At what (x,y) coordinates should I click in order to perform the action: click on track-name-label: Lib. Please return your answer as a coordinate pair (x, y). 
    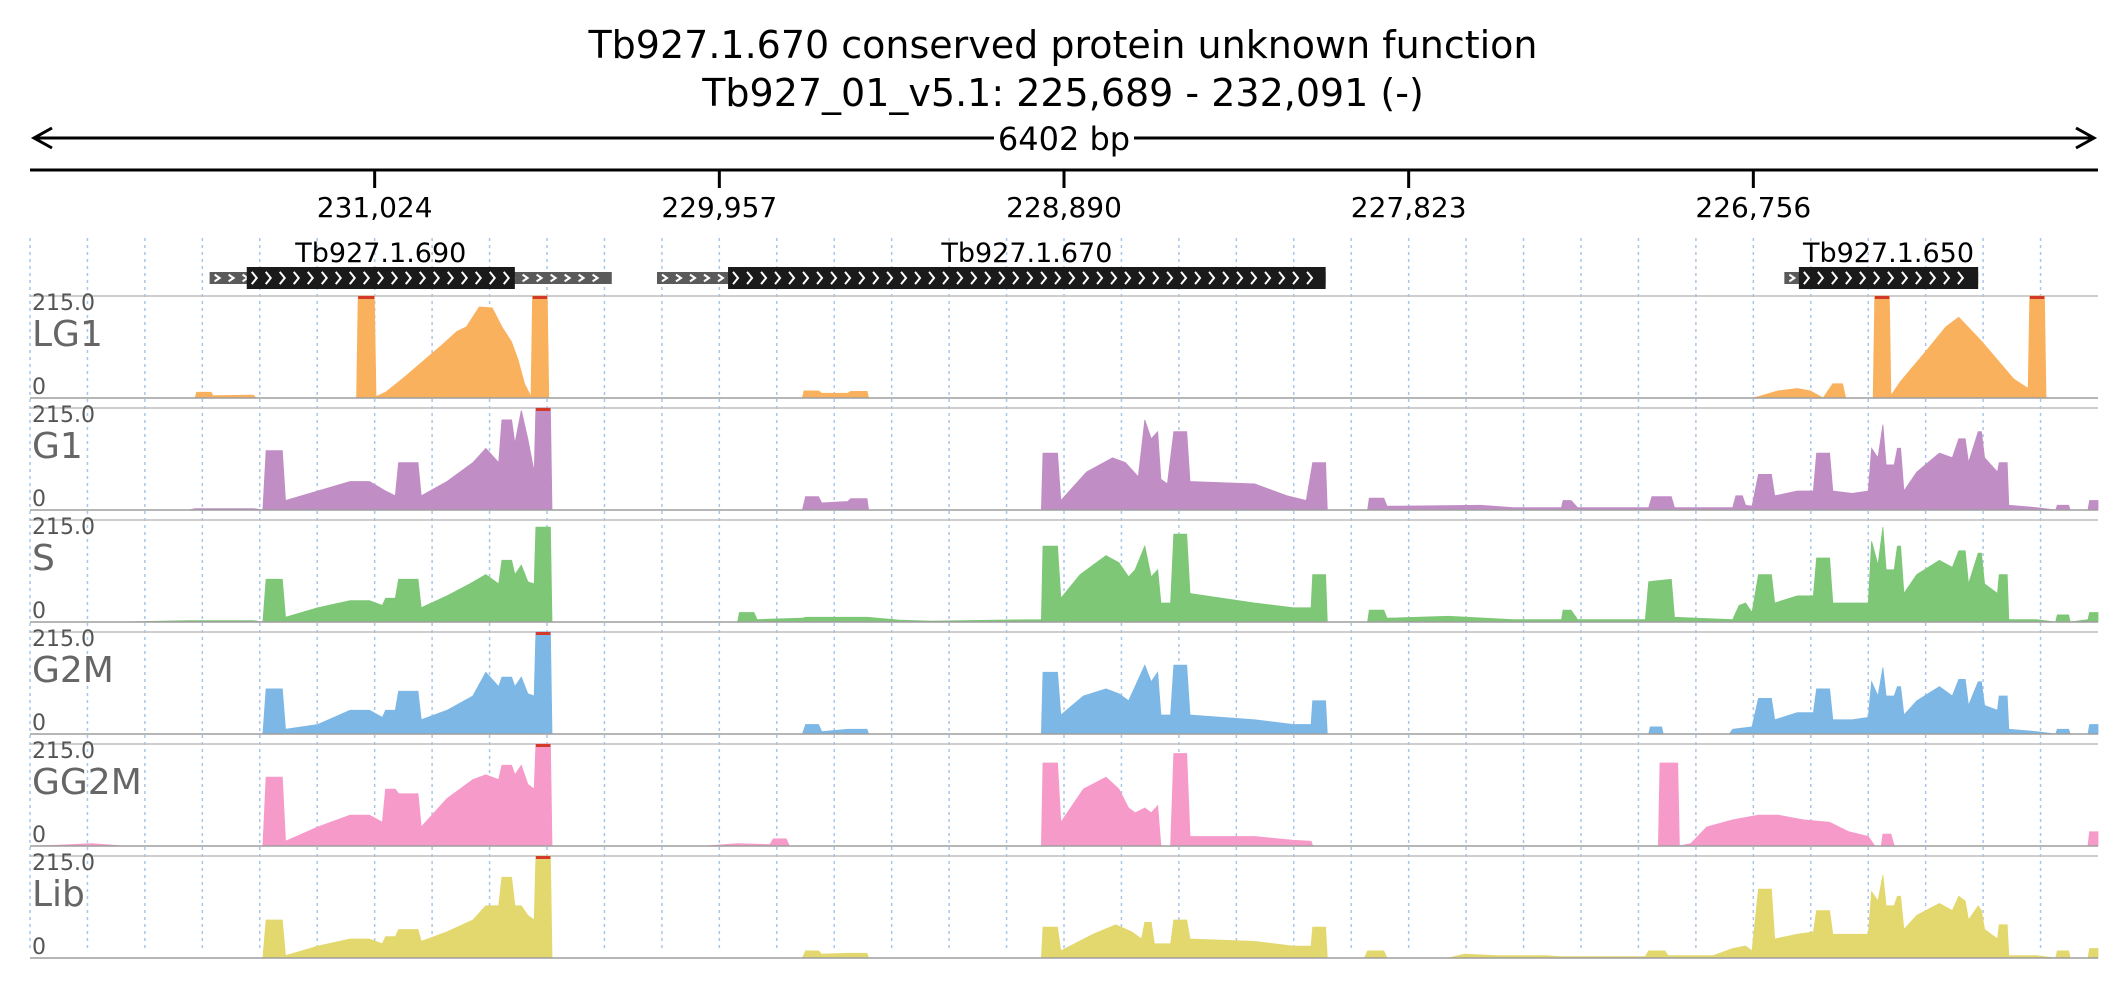
    Looking at the image, I should click on (58, 894).